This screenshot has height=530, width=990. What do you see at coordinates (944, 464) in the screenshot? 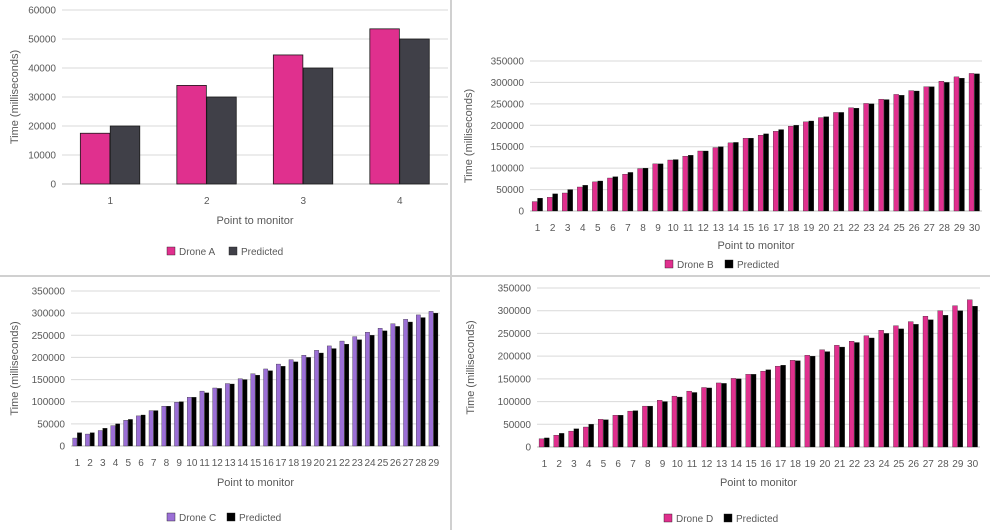
I see `x-tick-label: 28` at bounding box center [944, 464].